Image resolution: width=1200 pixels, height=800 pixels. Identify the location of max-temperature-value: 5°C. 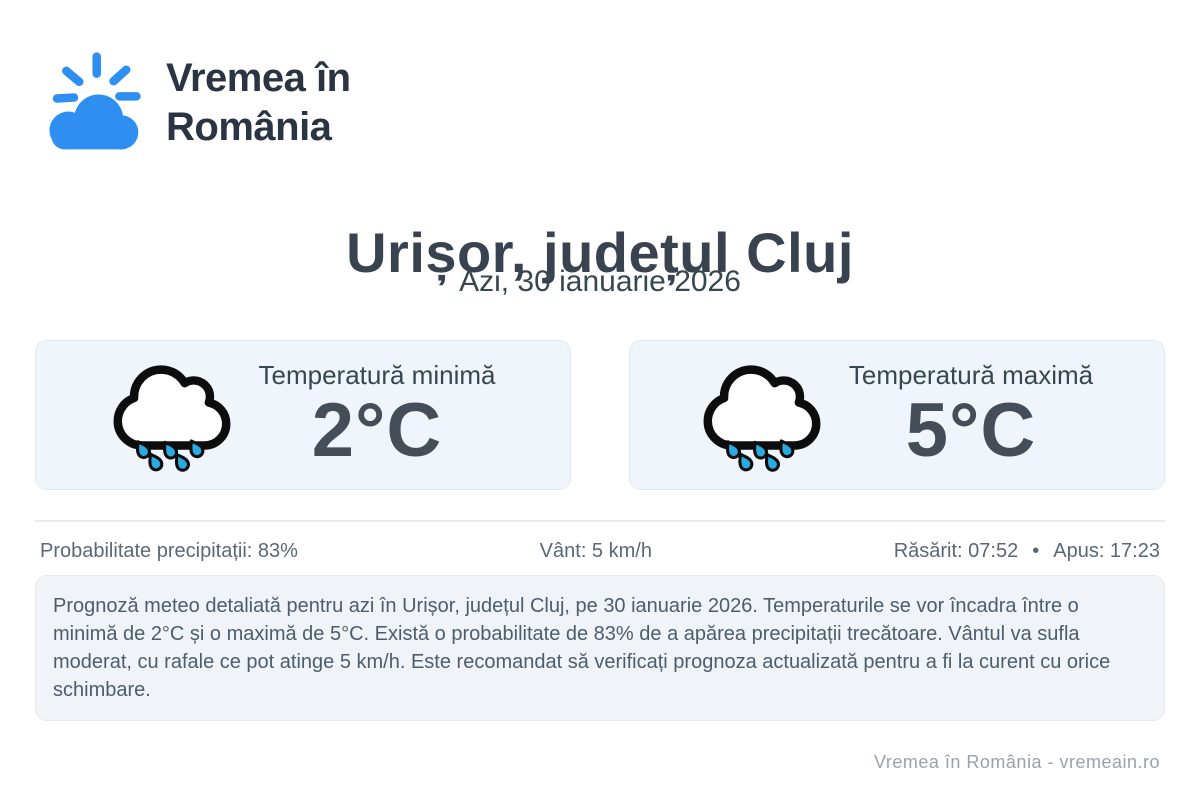
(971, 430).